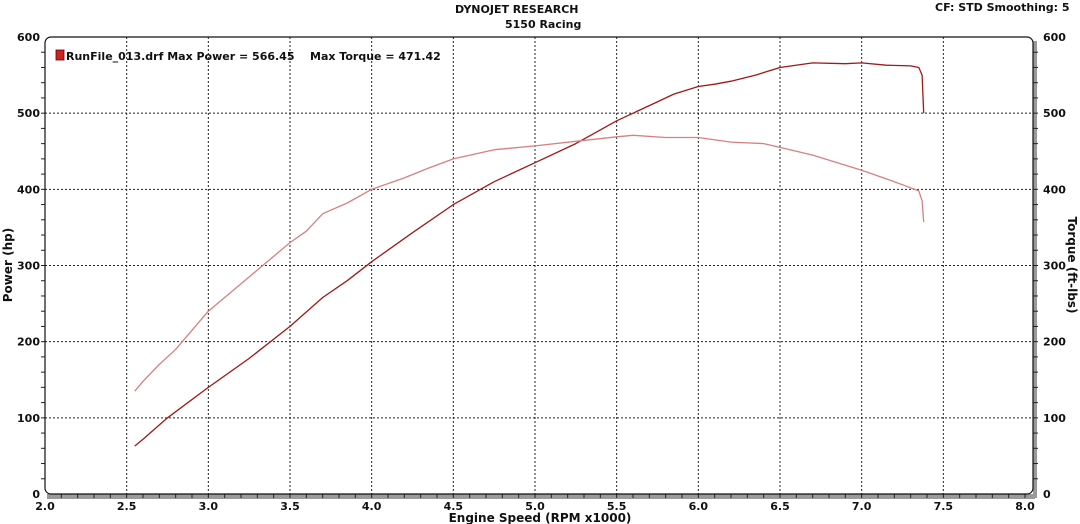 The width and height of the screenshot is (1080, 524). What do you see at coordinates (944, 506) in the screenshot?
I see `x-tick-label: 7.5` at bounding box center [944, 506].